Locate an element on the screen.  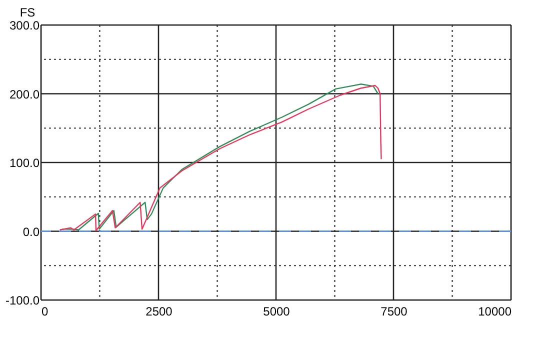
y-axis-title: FS is located at coordinates (28, 13).